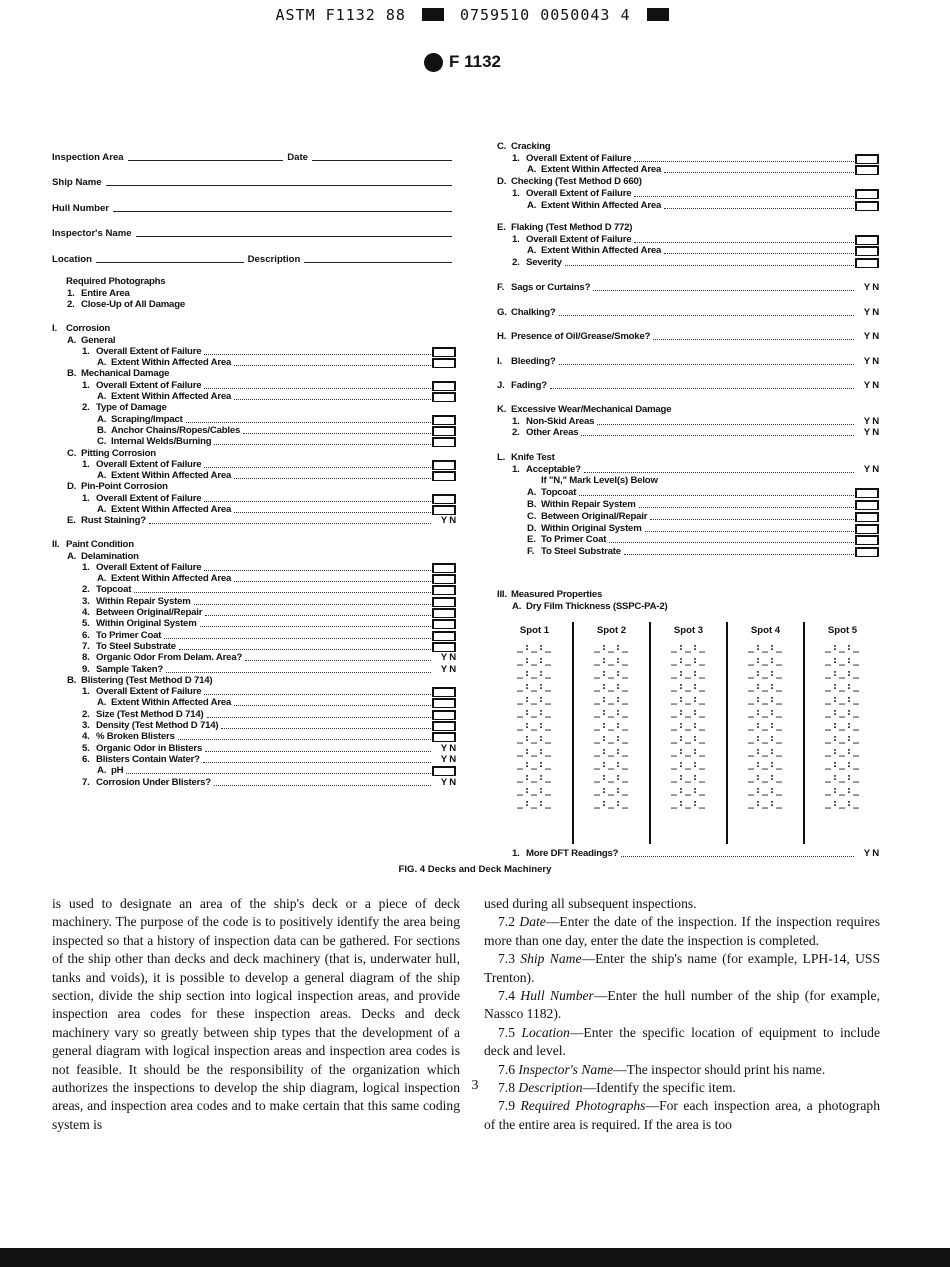  What do you see at coordinates (278, 185) in the screenshot?
I see `ship-name-field` at bounding box center [278, 185].